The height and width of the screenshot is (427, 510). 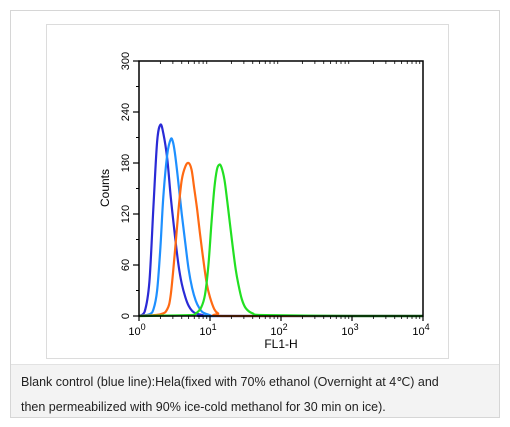 I want to click on y-axis-ticks: 0 60 120 180 240 300, so click(x=129, y=185).